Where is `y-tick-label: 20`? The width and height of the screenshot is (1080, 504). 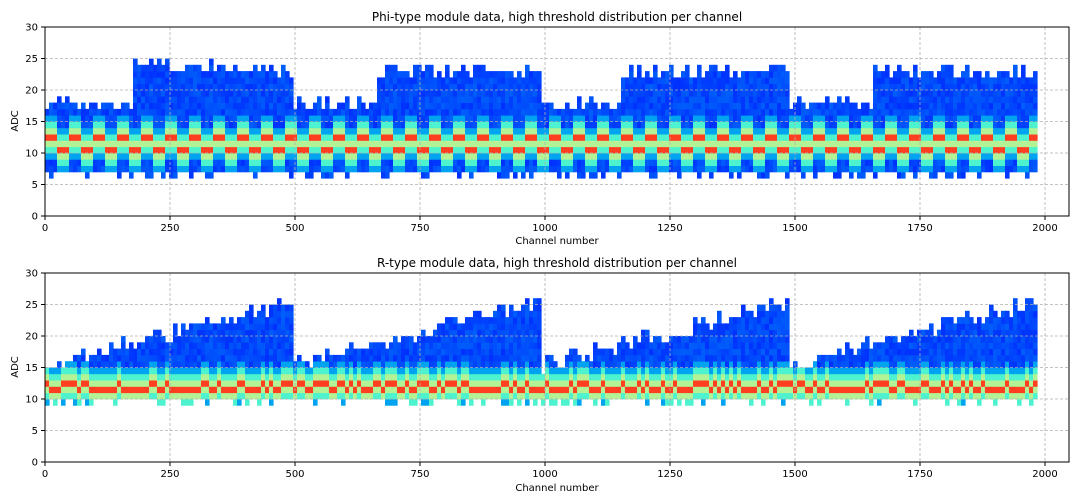
y-tick-label: 20 is located at coordinates (31, 91).